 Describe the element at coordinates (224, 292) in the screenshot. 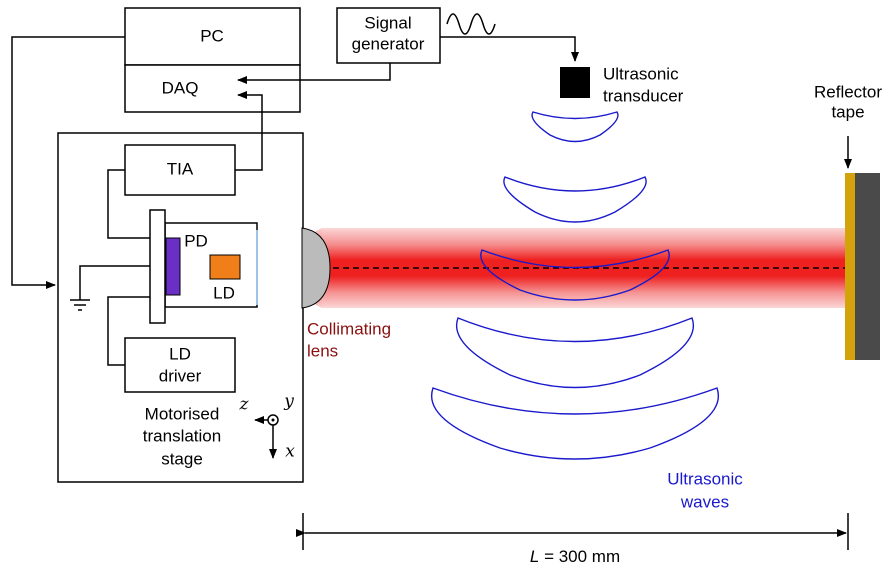

I see `ld-label: LD` at that location.